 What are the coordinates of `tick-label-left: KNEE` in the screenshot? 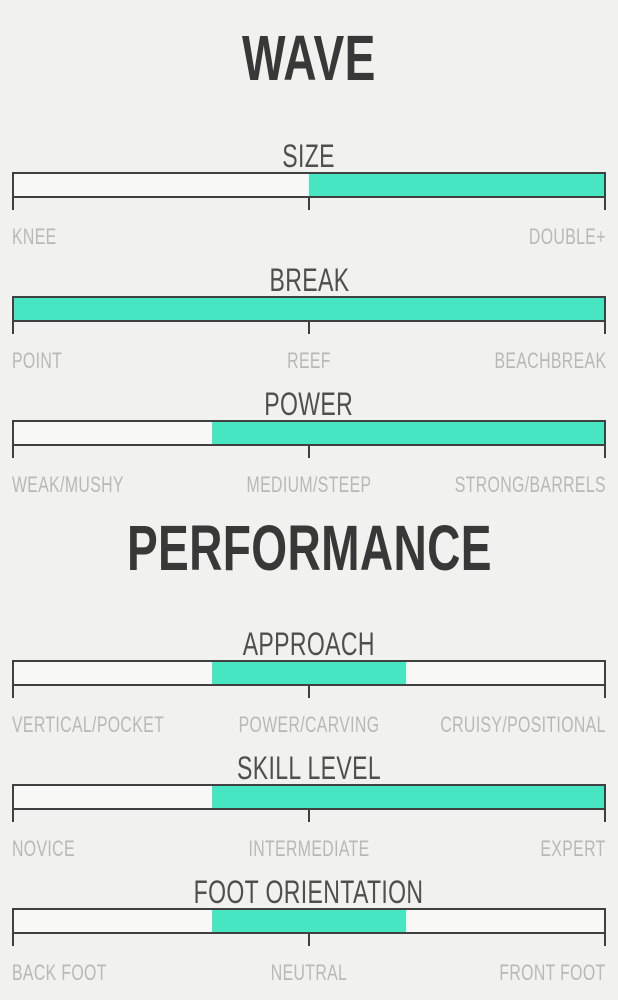 It's located at (34, 236).